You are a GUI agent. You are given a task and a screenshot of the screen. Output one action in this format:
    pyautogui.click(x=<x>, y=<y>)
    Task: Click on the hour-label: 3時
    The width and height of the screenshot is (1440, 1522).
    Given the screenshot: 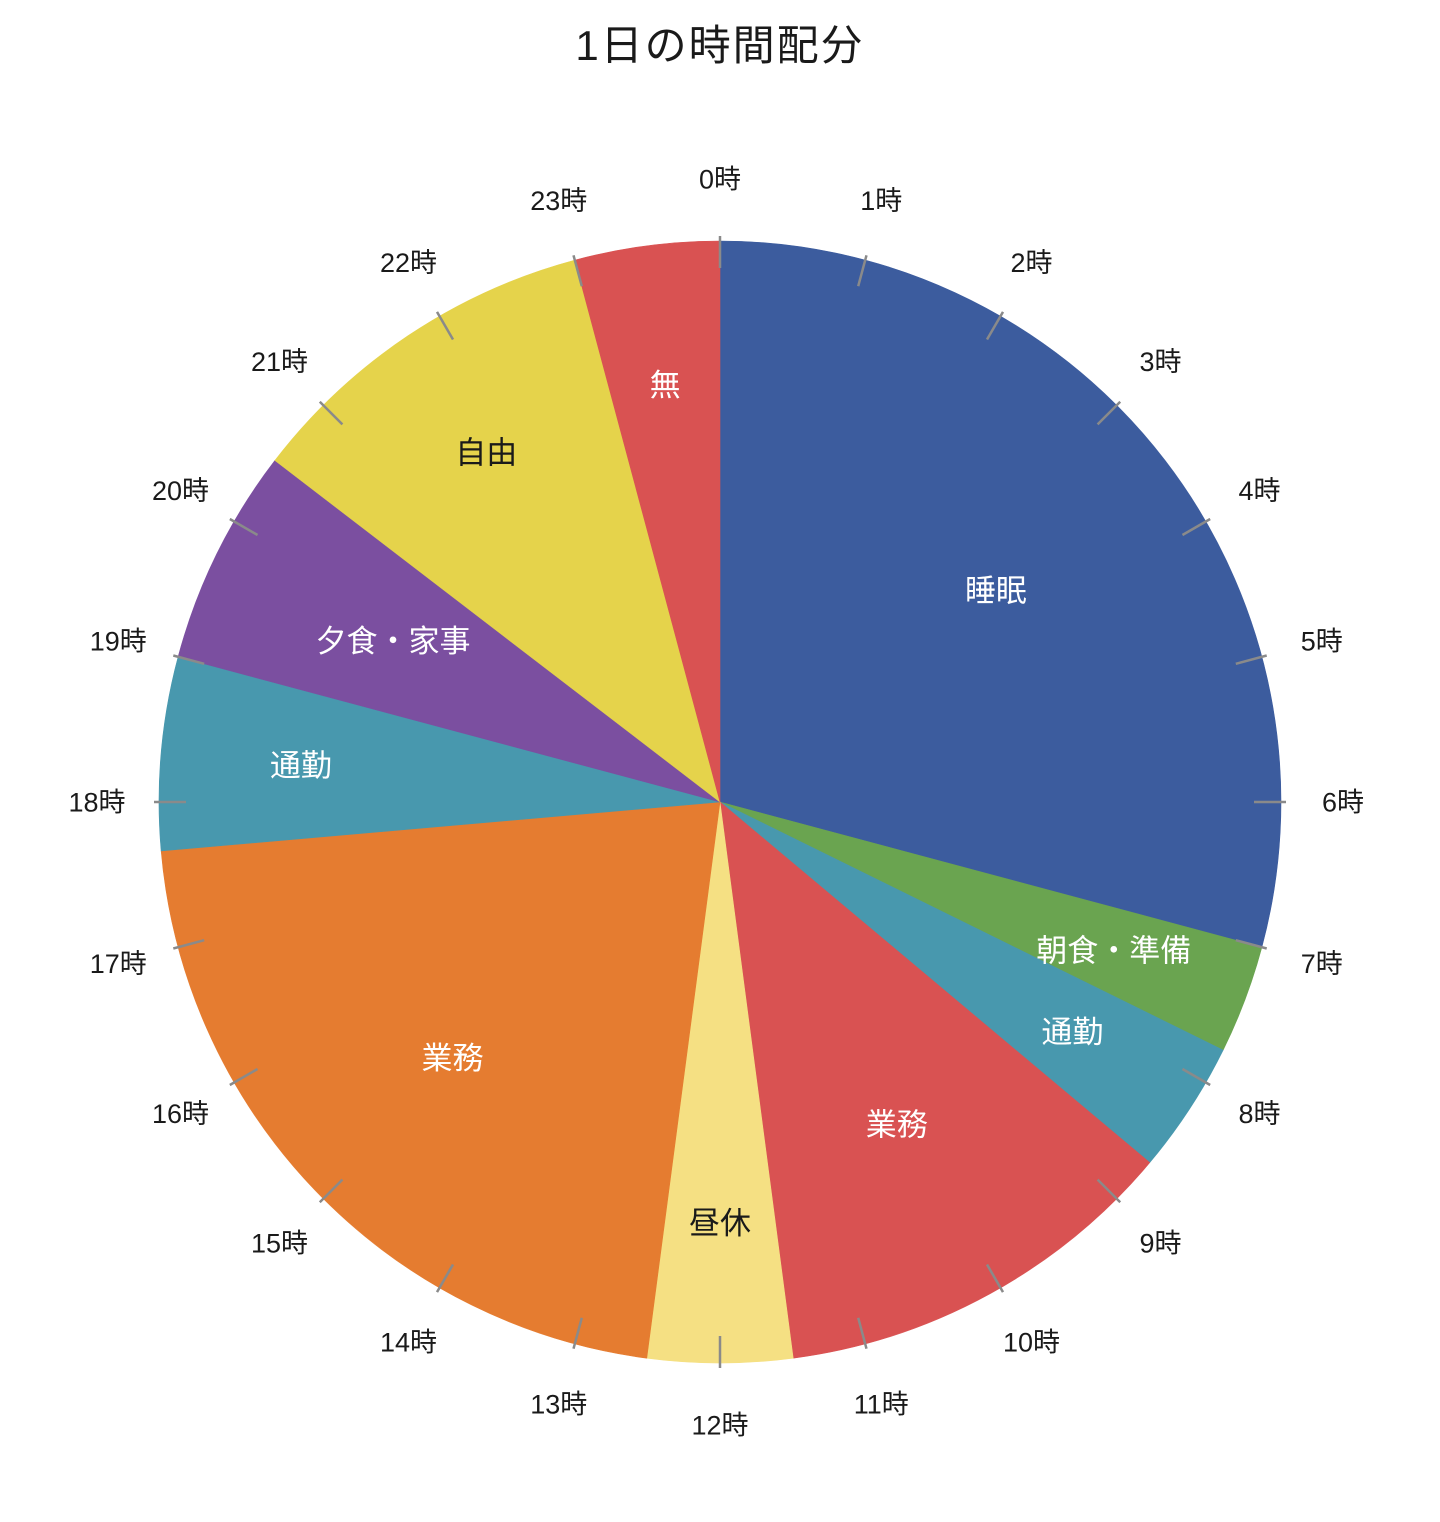 What is the action you would take?
    pyautogui.click(x=1161, y=362)
    